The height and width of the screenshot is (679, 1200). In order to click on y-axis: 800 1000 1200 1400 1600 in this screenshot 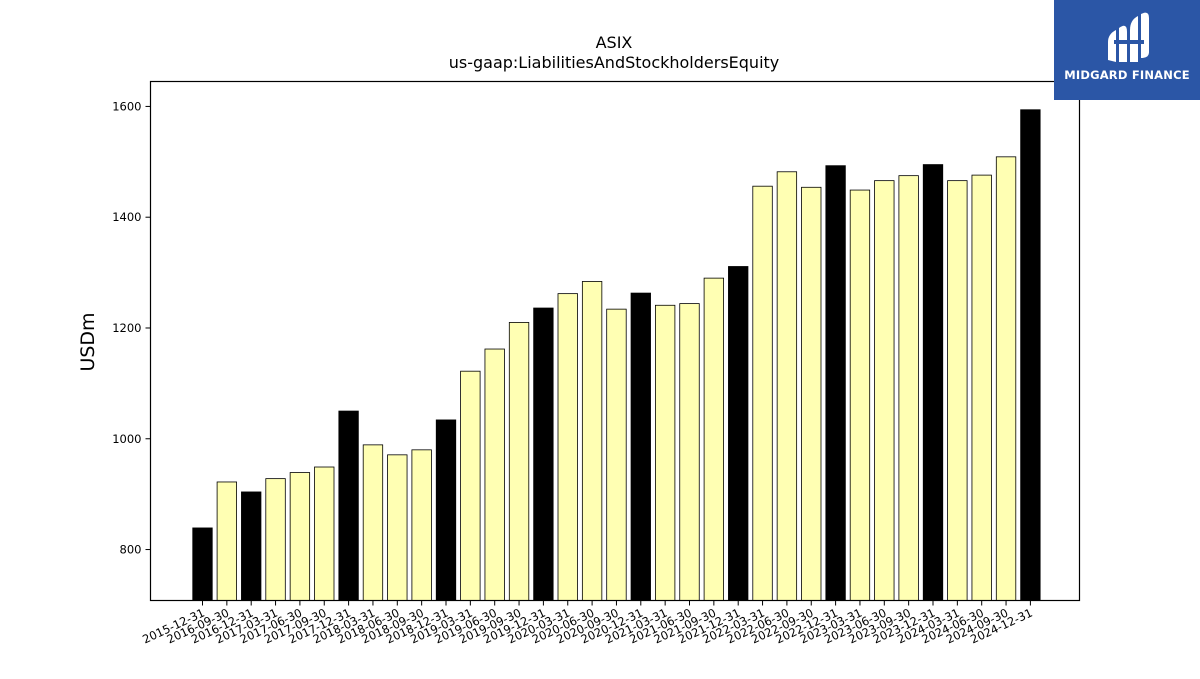, I will do `click(131, 328)`.